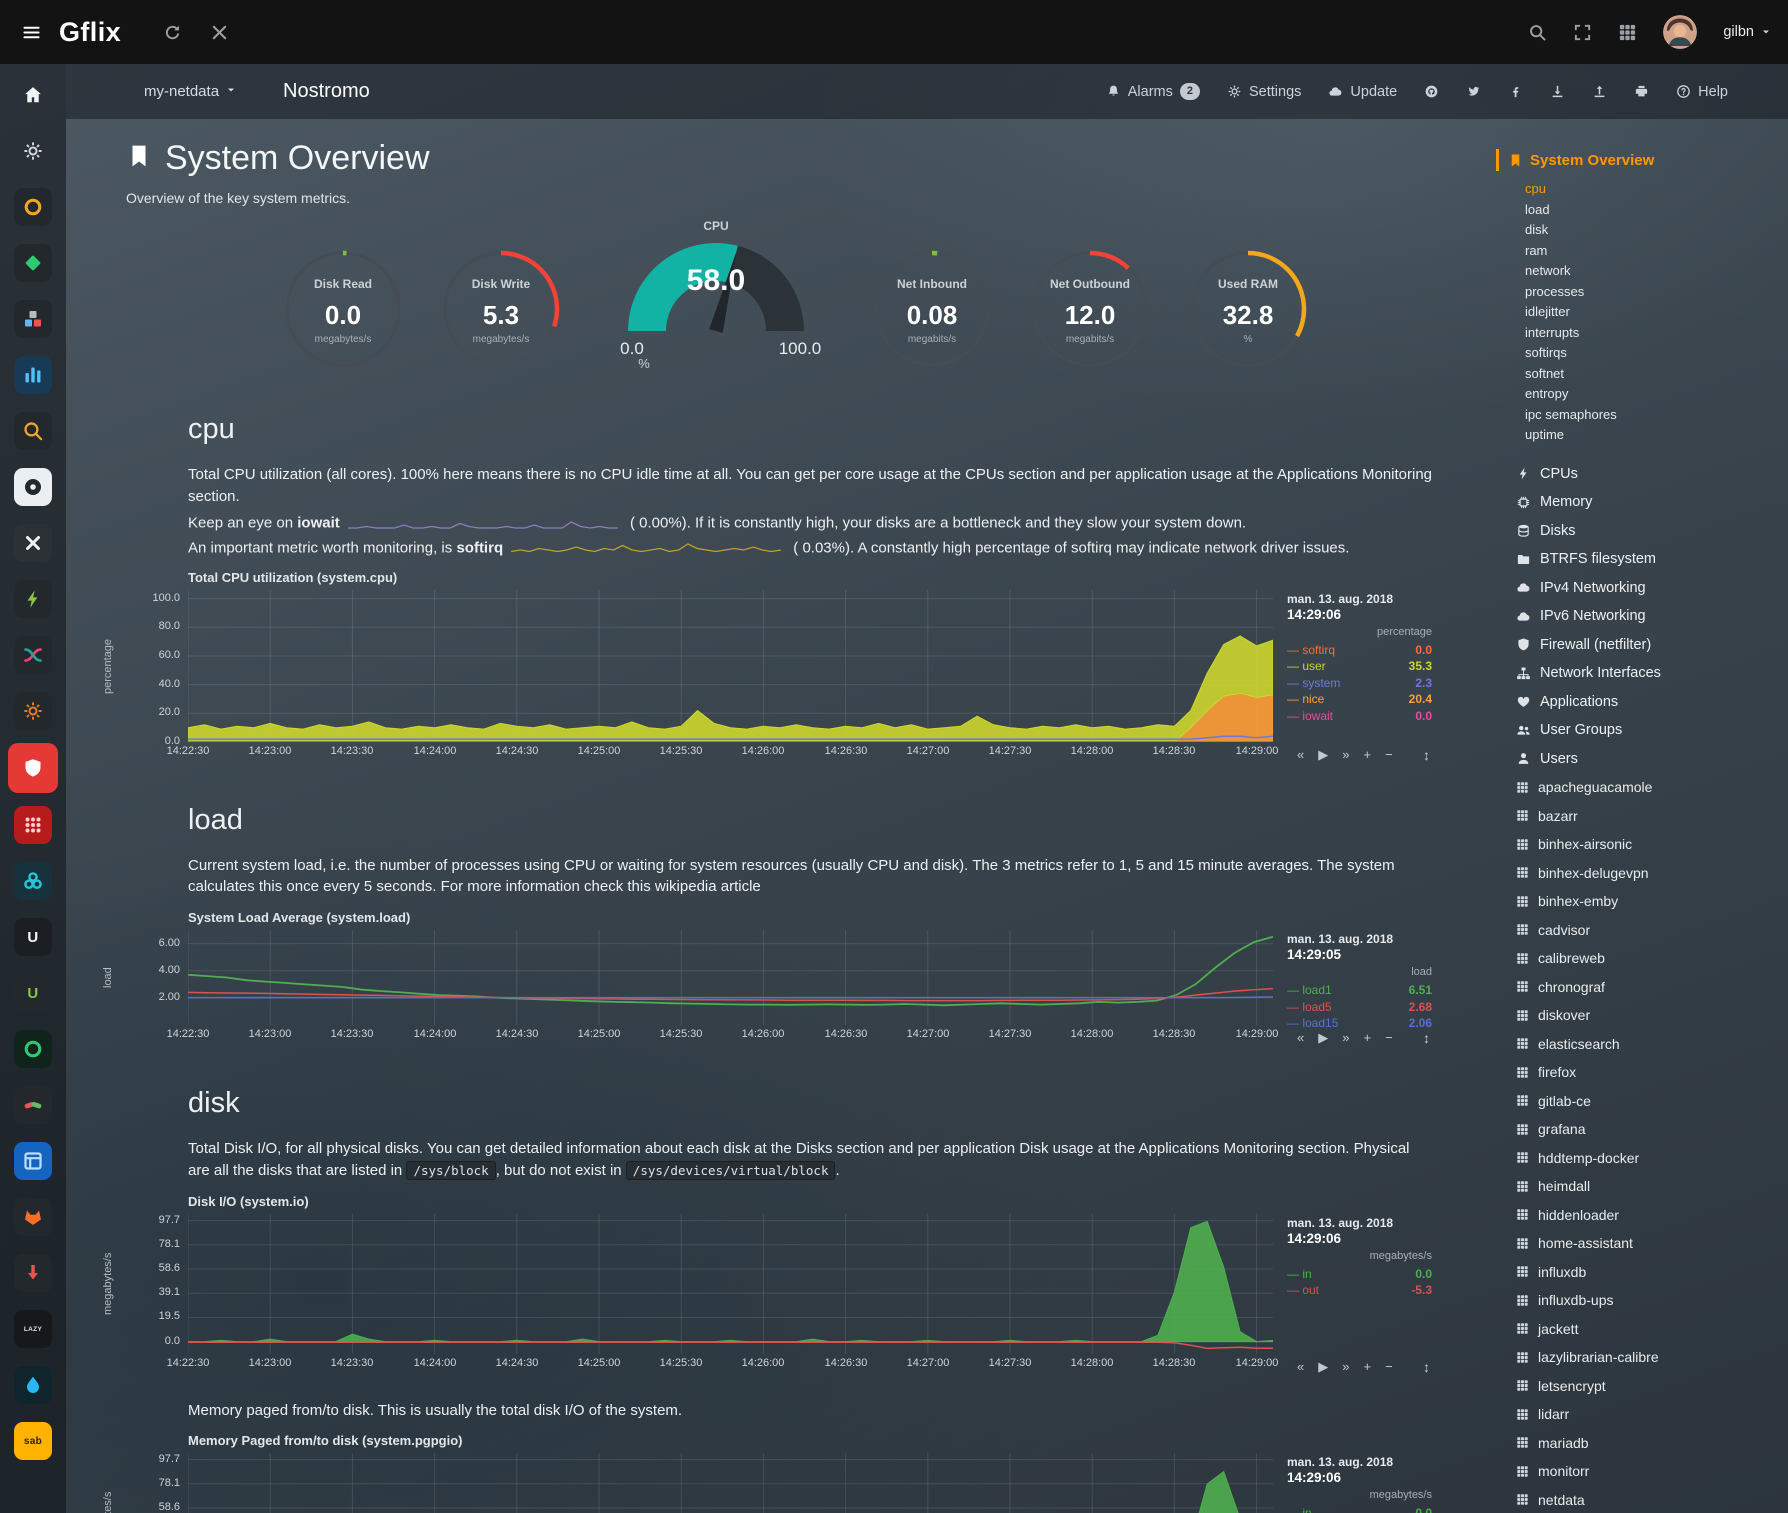 The image size is (1788, 1513). I want to click on softirq-sparkline, so click(646, 548).